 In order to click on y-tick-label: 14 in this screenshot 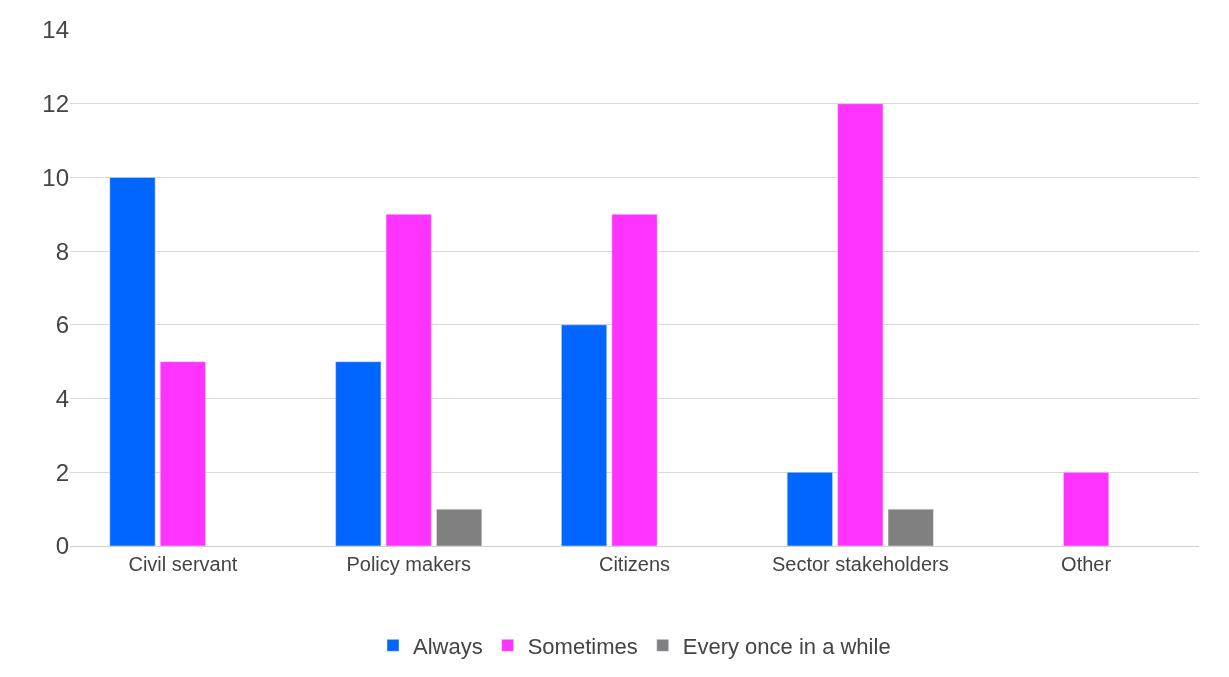, I will do `click(55, 30)`.